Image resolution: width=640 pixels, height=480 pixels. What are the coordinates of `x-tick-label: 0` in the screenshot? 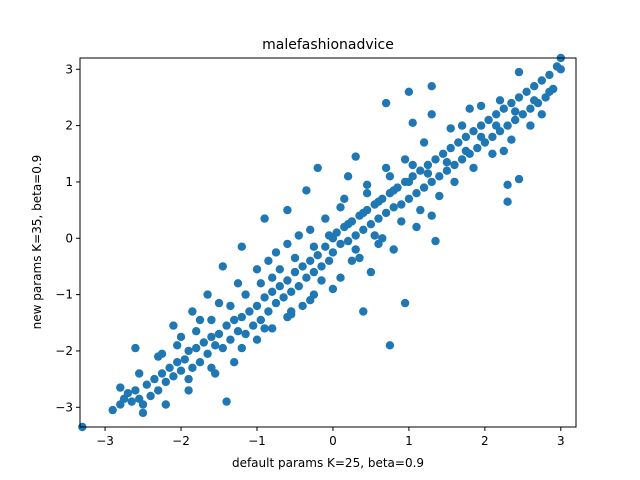 It's located at (333, 441).